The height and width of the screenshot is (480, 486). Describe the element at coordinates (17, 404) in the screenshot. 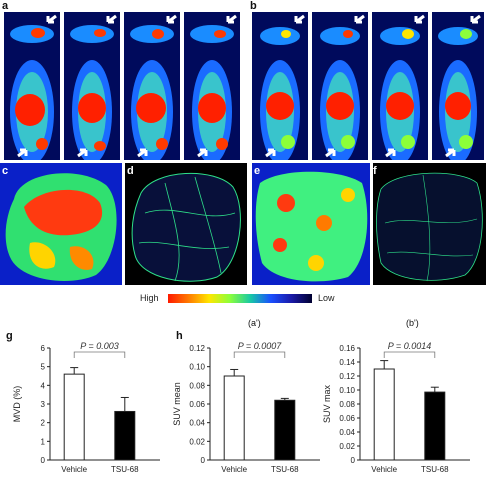

I see `y-axis-label: MVD (%)` at that location.